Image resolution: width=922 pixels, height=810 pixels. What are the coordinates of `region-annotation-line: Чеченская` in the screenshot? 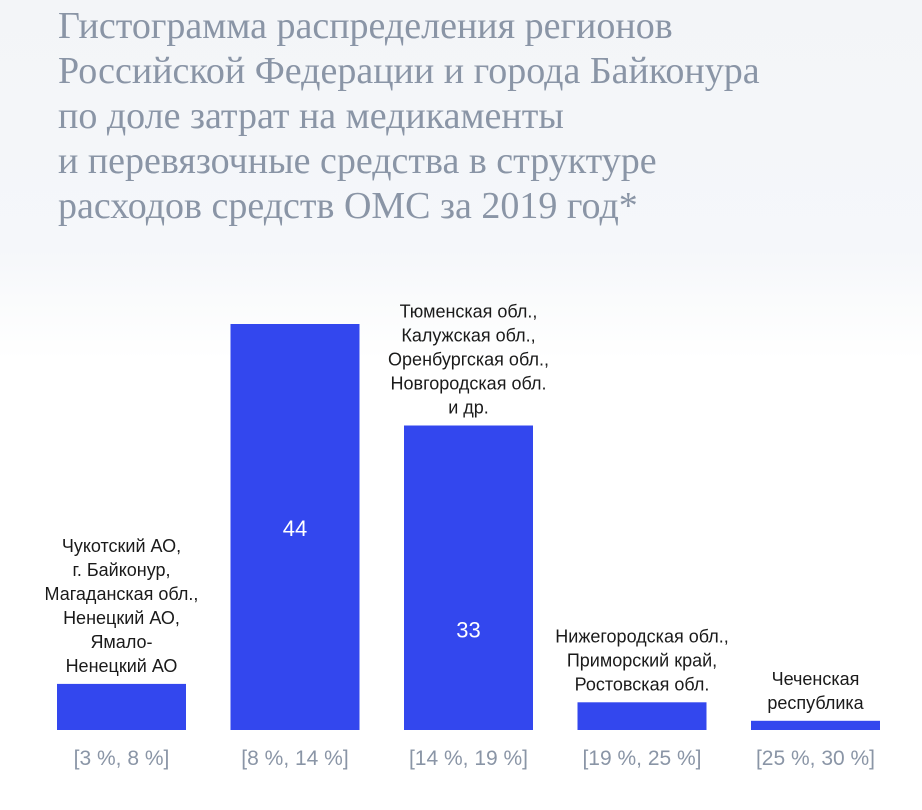 It's located at (816, 679).